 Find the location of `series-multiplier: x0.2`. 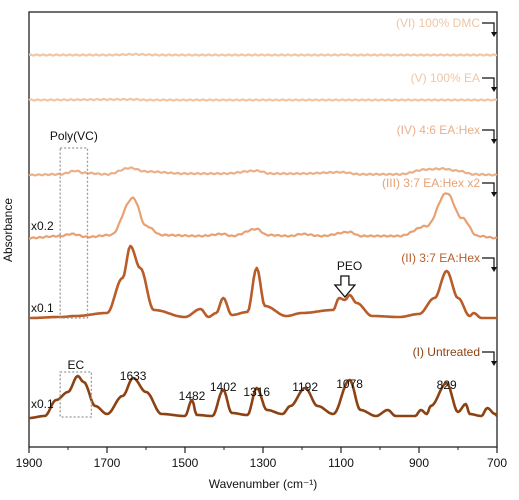

series-multiplier: x0.2 is located at coordinates (42, 226).